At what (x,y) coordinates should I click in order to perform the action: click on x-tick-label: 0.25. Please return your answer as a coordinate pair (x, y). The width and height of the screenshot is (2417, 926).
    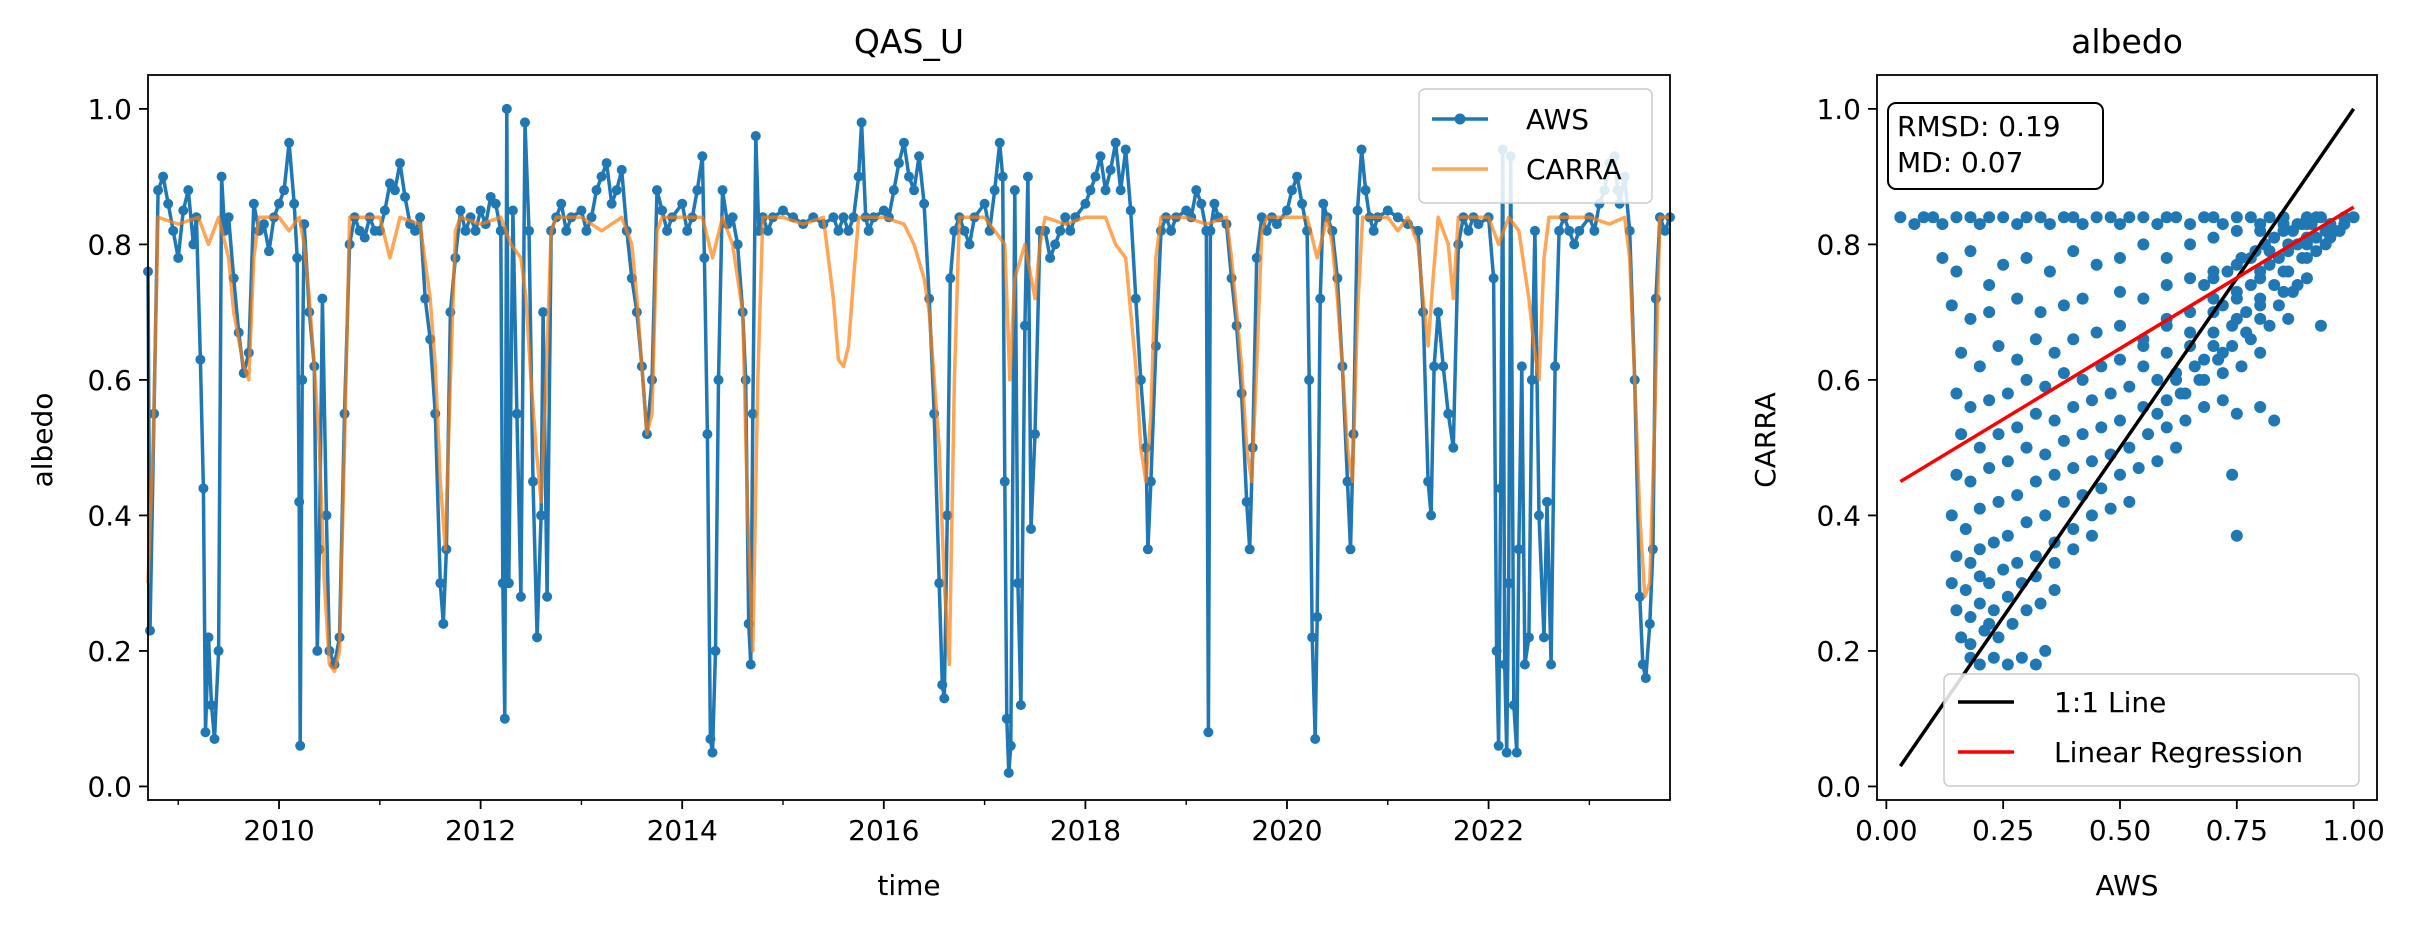
    Looking at the image, I should click on (2003, 830).